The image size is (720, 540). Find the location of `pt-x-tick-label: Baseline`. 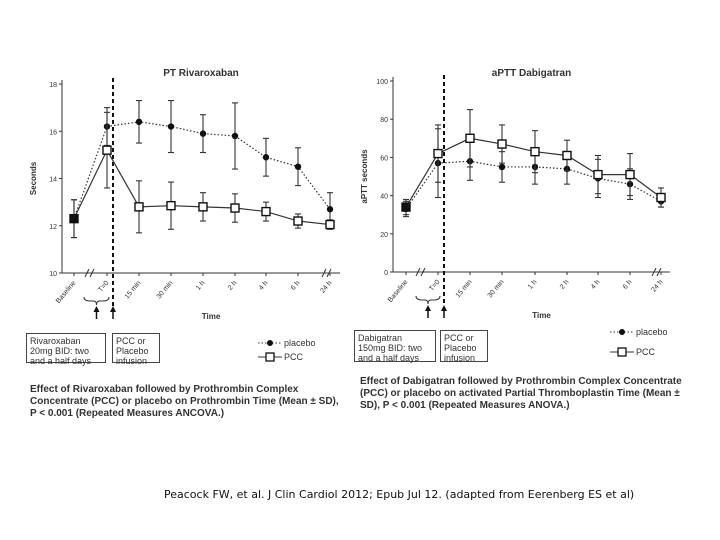

pt-x-tick-label: Baseline is located at coordinates (66, 292).